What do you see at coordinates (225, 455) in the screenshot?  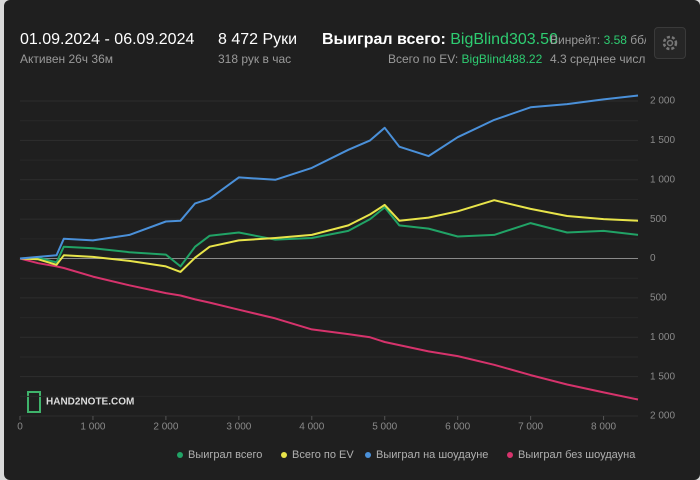 I see `legend-label: Выиграл всего` at bounding box center [225, 455].